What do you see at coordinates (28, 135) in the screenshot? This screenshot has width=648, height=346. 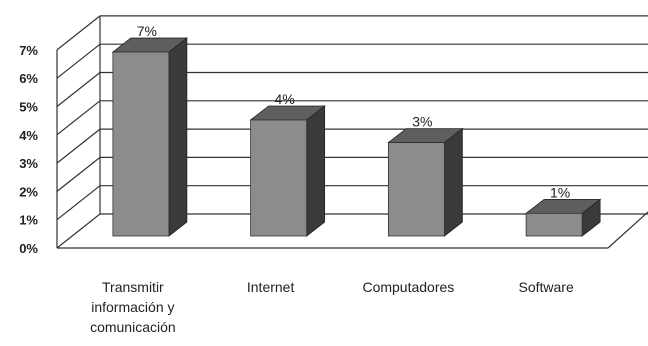 I see `y-tick-label: 4%` at bounding box center [28, 135].